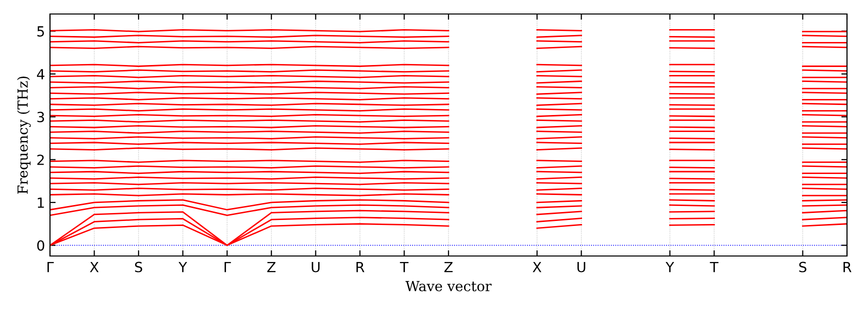 This screenshot has width=868, height=310. I want to click on x-axis-title: Wave vector, so click(448, 286).